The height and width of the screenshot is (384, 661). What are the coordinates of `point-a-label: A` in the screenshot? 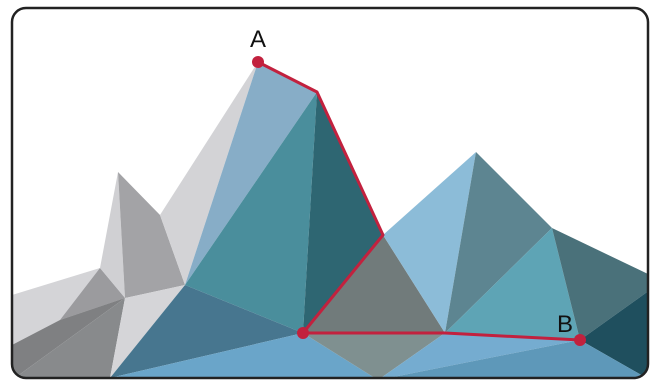 It's located at (258, 39).